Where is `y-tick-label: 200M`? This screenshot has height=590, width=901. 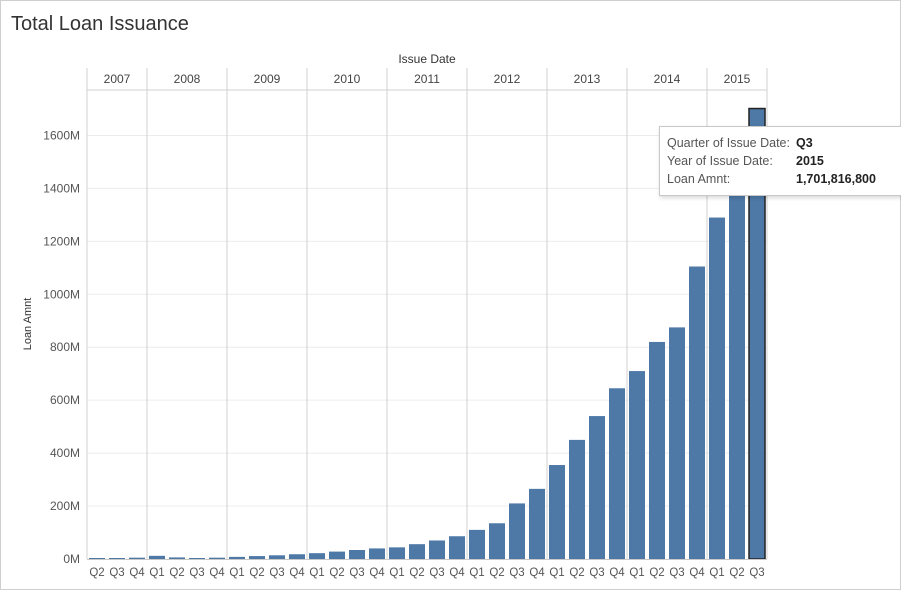
y-tick-label: 200M is located at coordinates (65, 506).